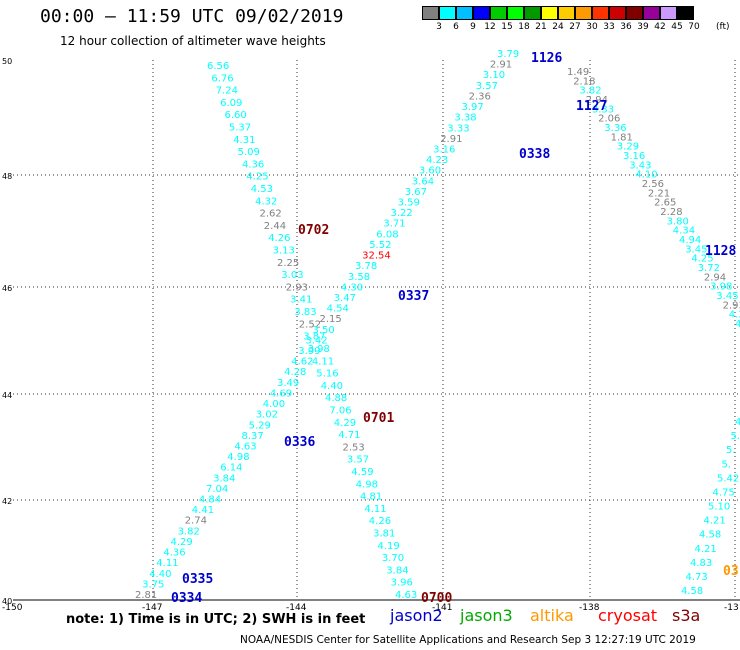  I want to click on wave-height-value: 3.67, so click(416, 192).